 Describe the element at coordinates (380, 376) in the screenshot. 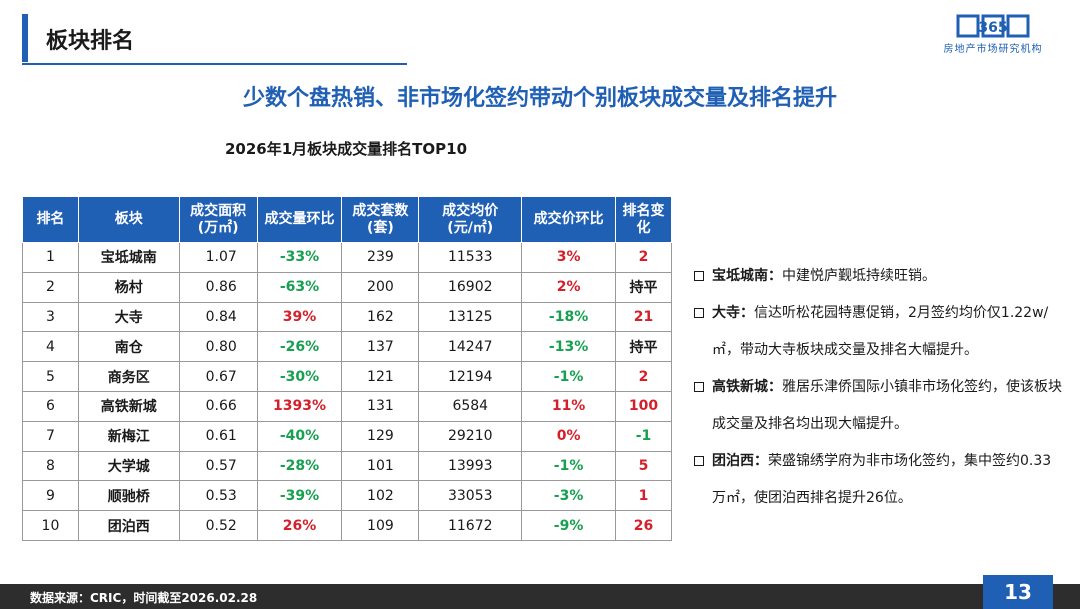

I see `units-cell: 121` at that location.